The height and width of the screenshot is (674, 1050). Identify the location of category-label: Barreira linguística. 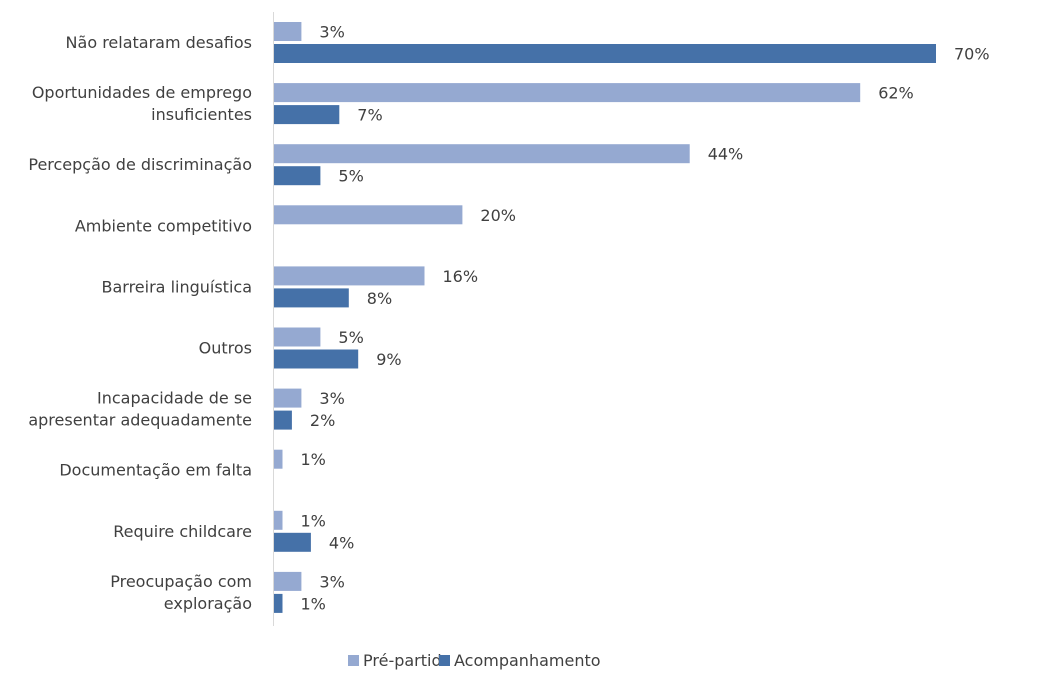
(177, 286).